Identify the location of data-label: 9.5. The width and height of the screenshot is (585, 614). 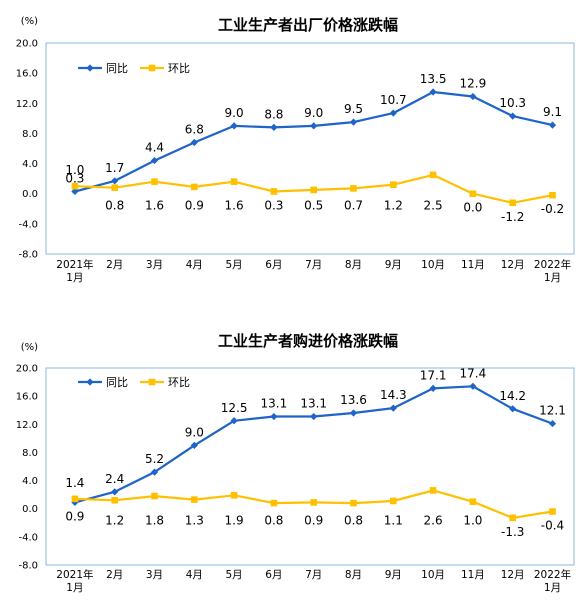
(353, 109).